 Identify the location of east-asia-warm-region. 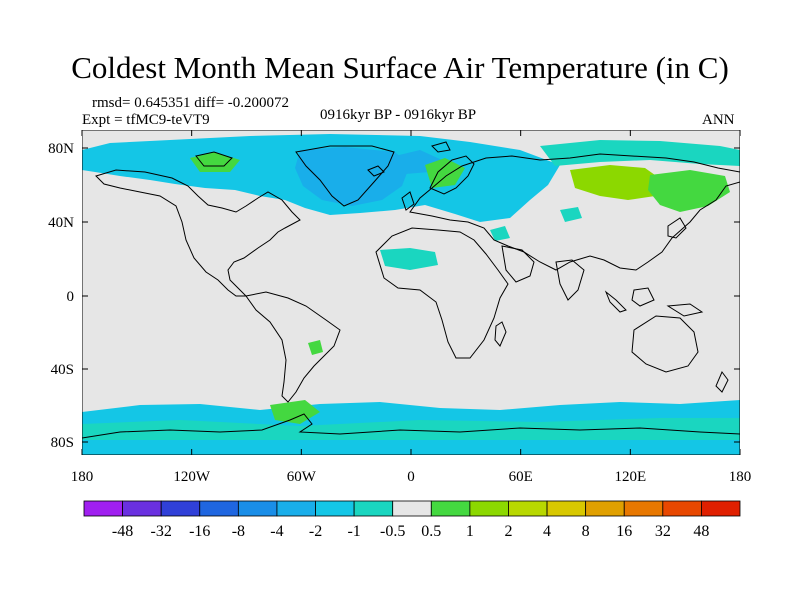
(689, 191).